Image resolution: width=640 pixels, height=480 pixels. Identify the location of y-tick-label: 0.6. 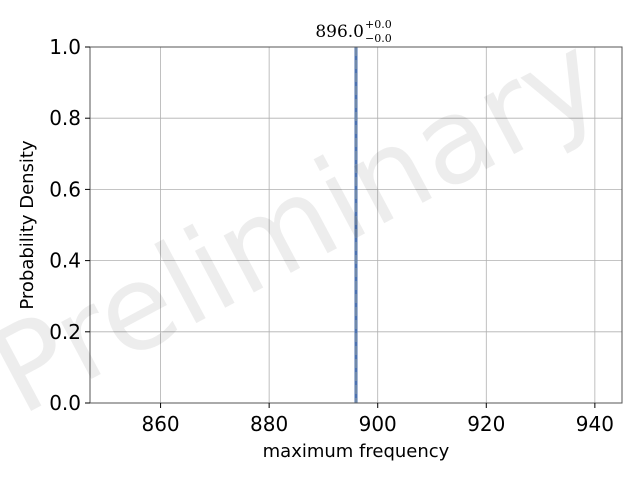
(65, 189).